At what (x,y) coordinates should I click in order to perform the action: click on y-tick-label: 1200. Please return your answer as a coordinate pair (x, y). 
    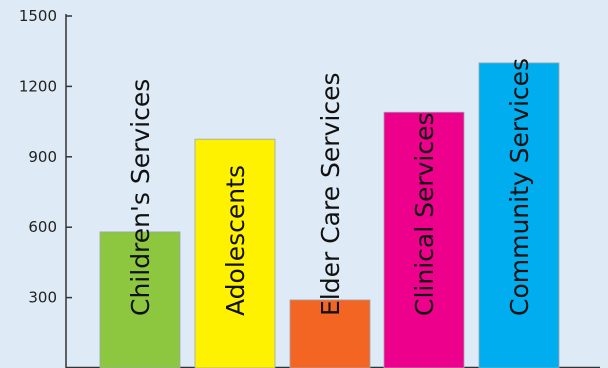
    Looking at the image, I should click on (38, 86).